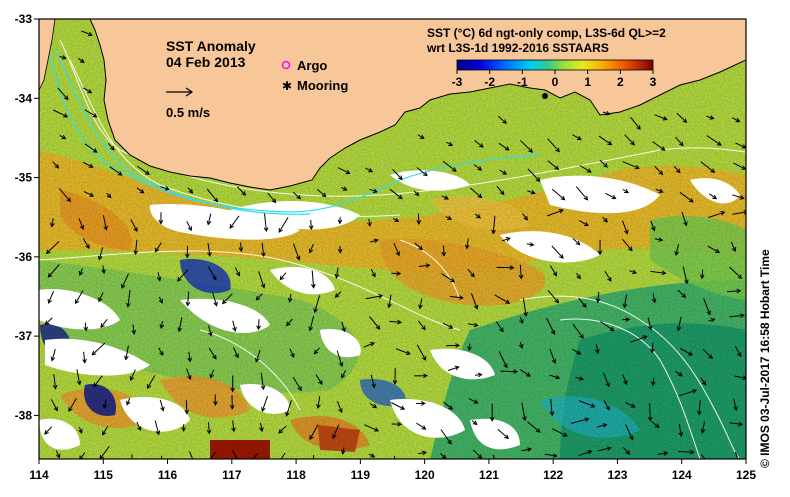 The width and height of the screenshot is (790, 497). I want to click on map-title: SST Anomaly, so click(211, 46).